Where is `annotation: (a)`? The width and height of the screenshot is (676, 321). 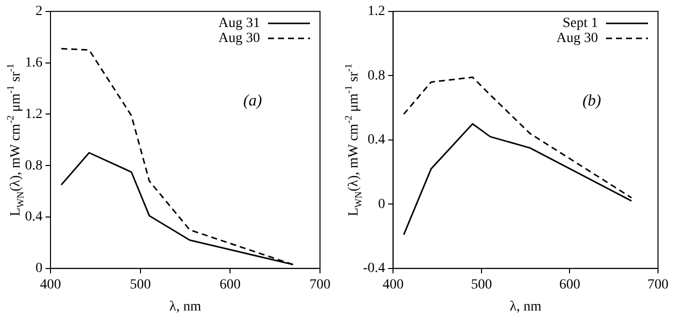 annotation: (a) is located at coordinates (252, 101).